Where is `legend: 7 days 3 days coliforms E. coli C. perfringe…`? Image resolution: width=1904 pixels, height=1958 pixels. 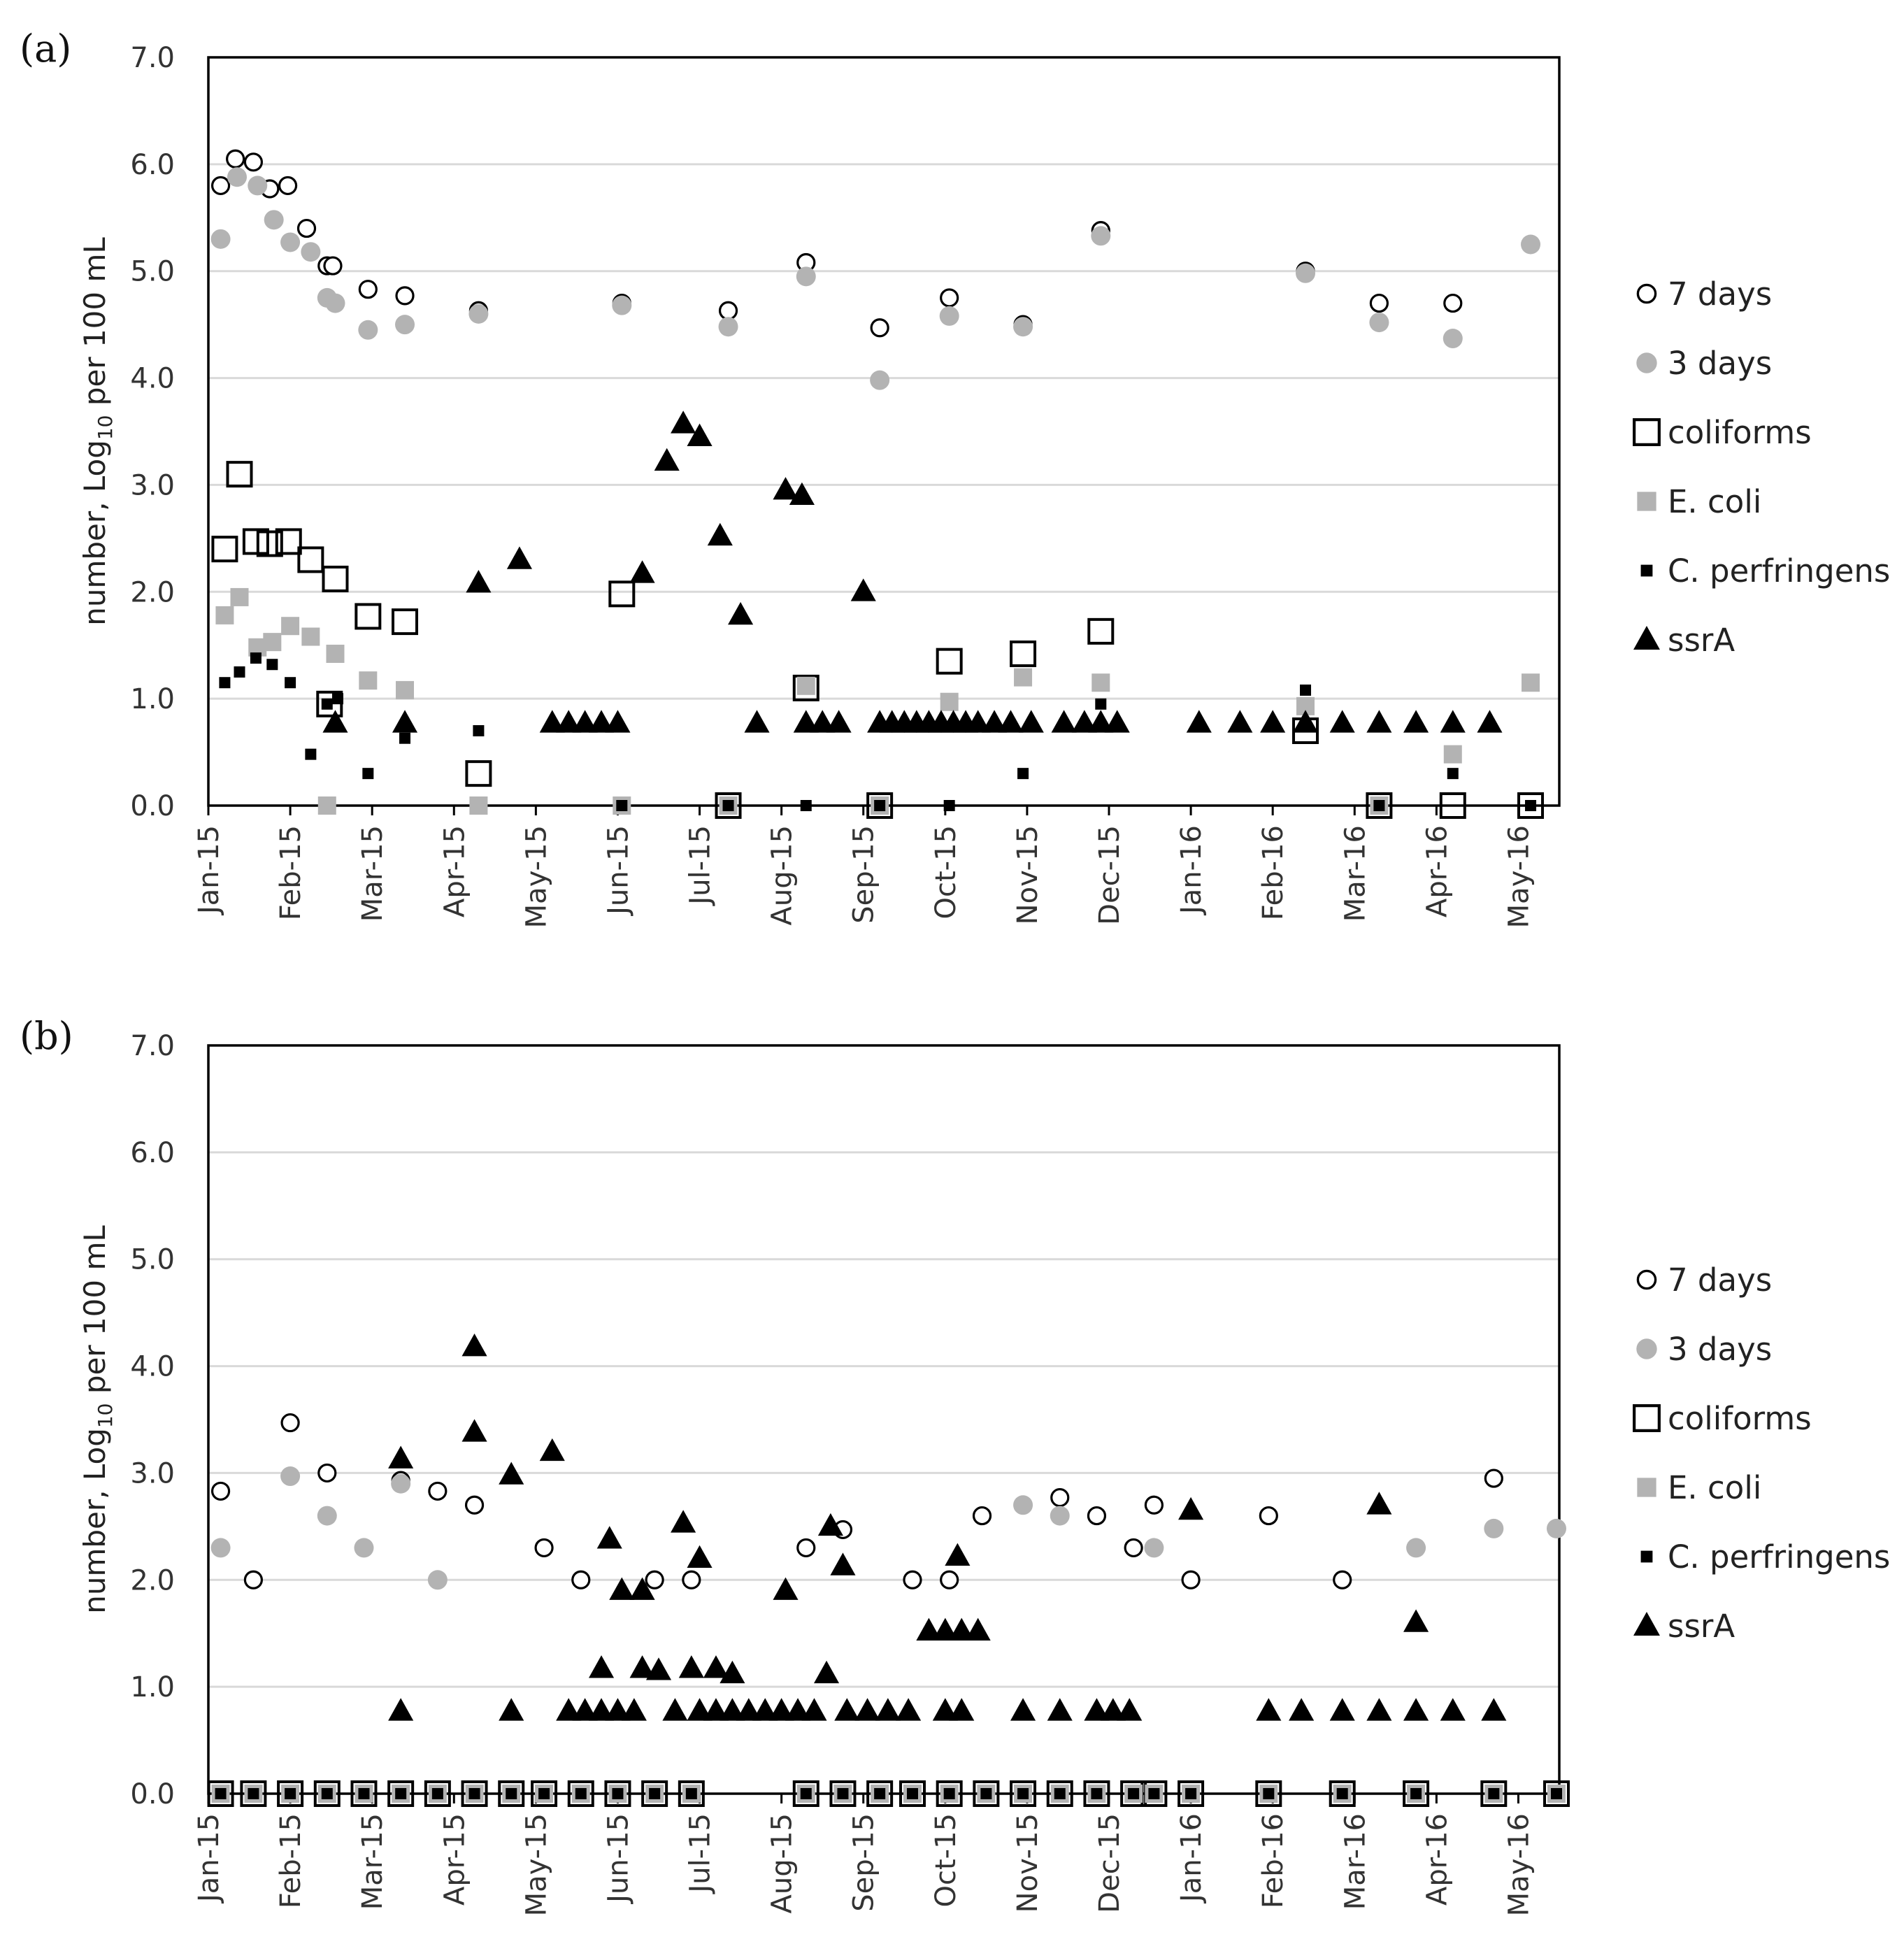
legend: 7 days 3 days coliforms E. coli C. perfringe… is located at coordinates (1762, 467).